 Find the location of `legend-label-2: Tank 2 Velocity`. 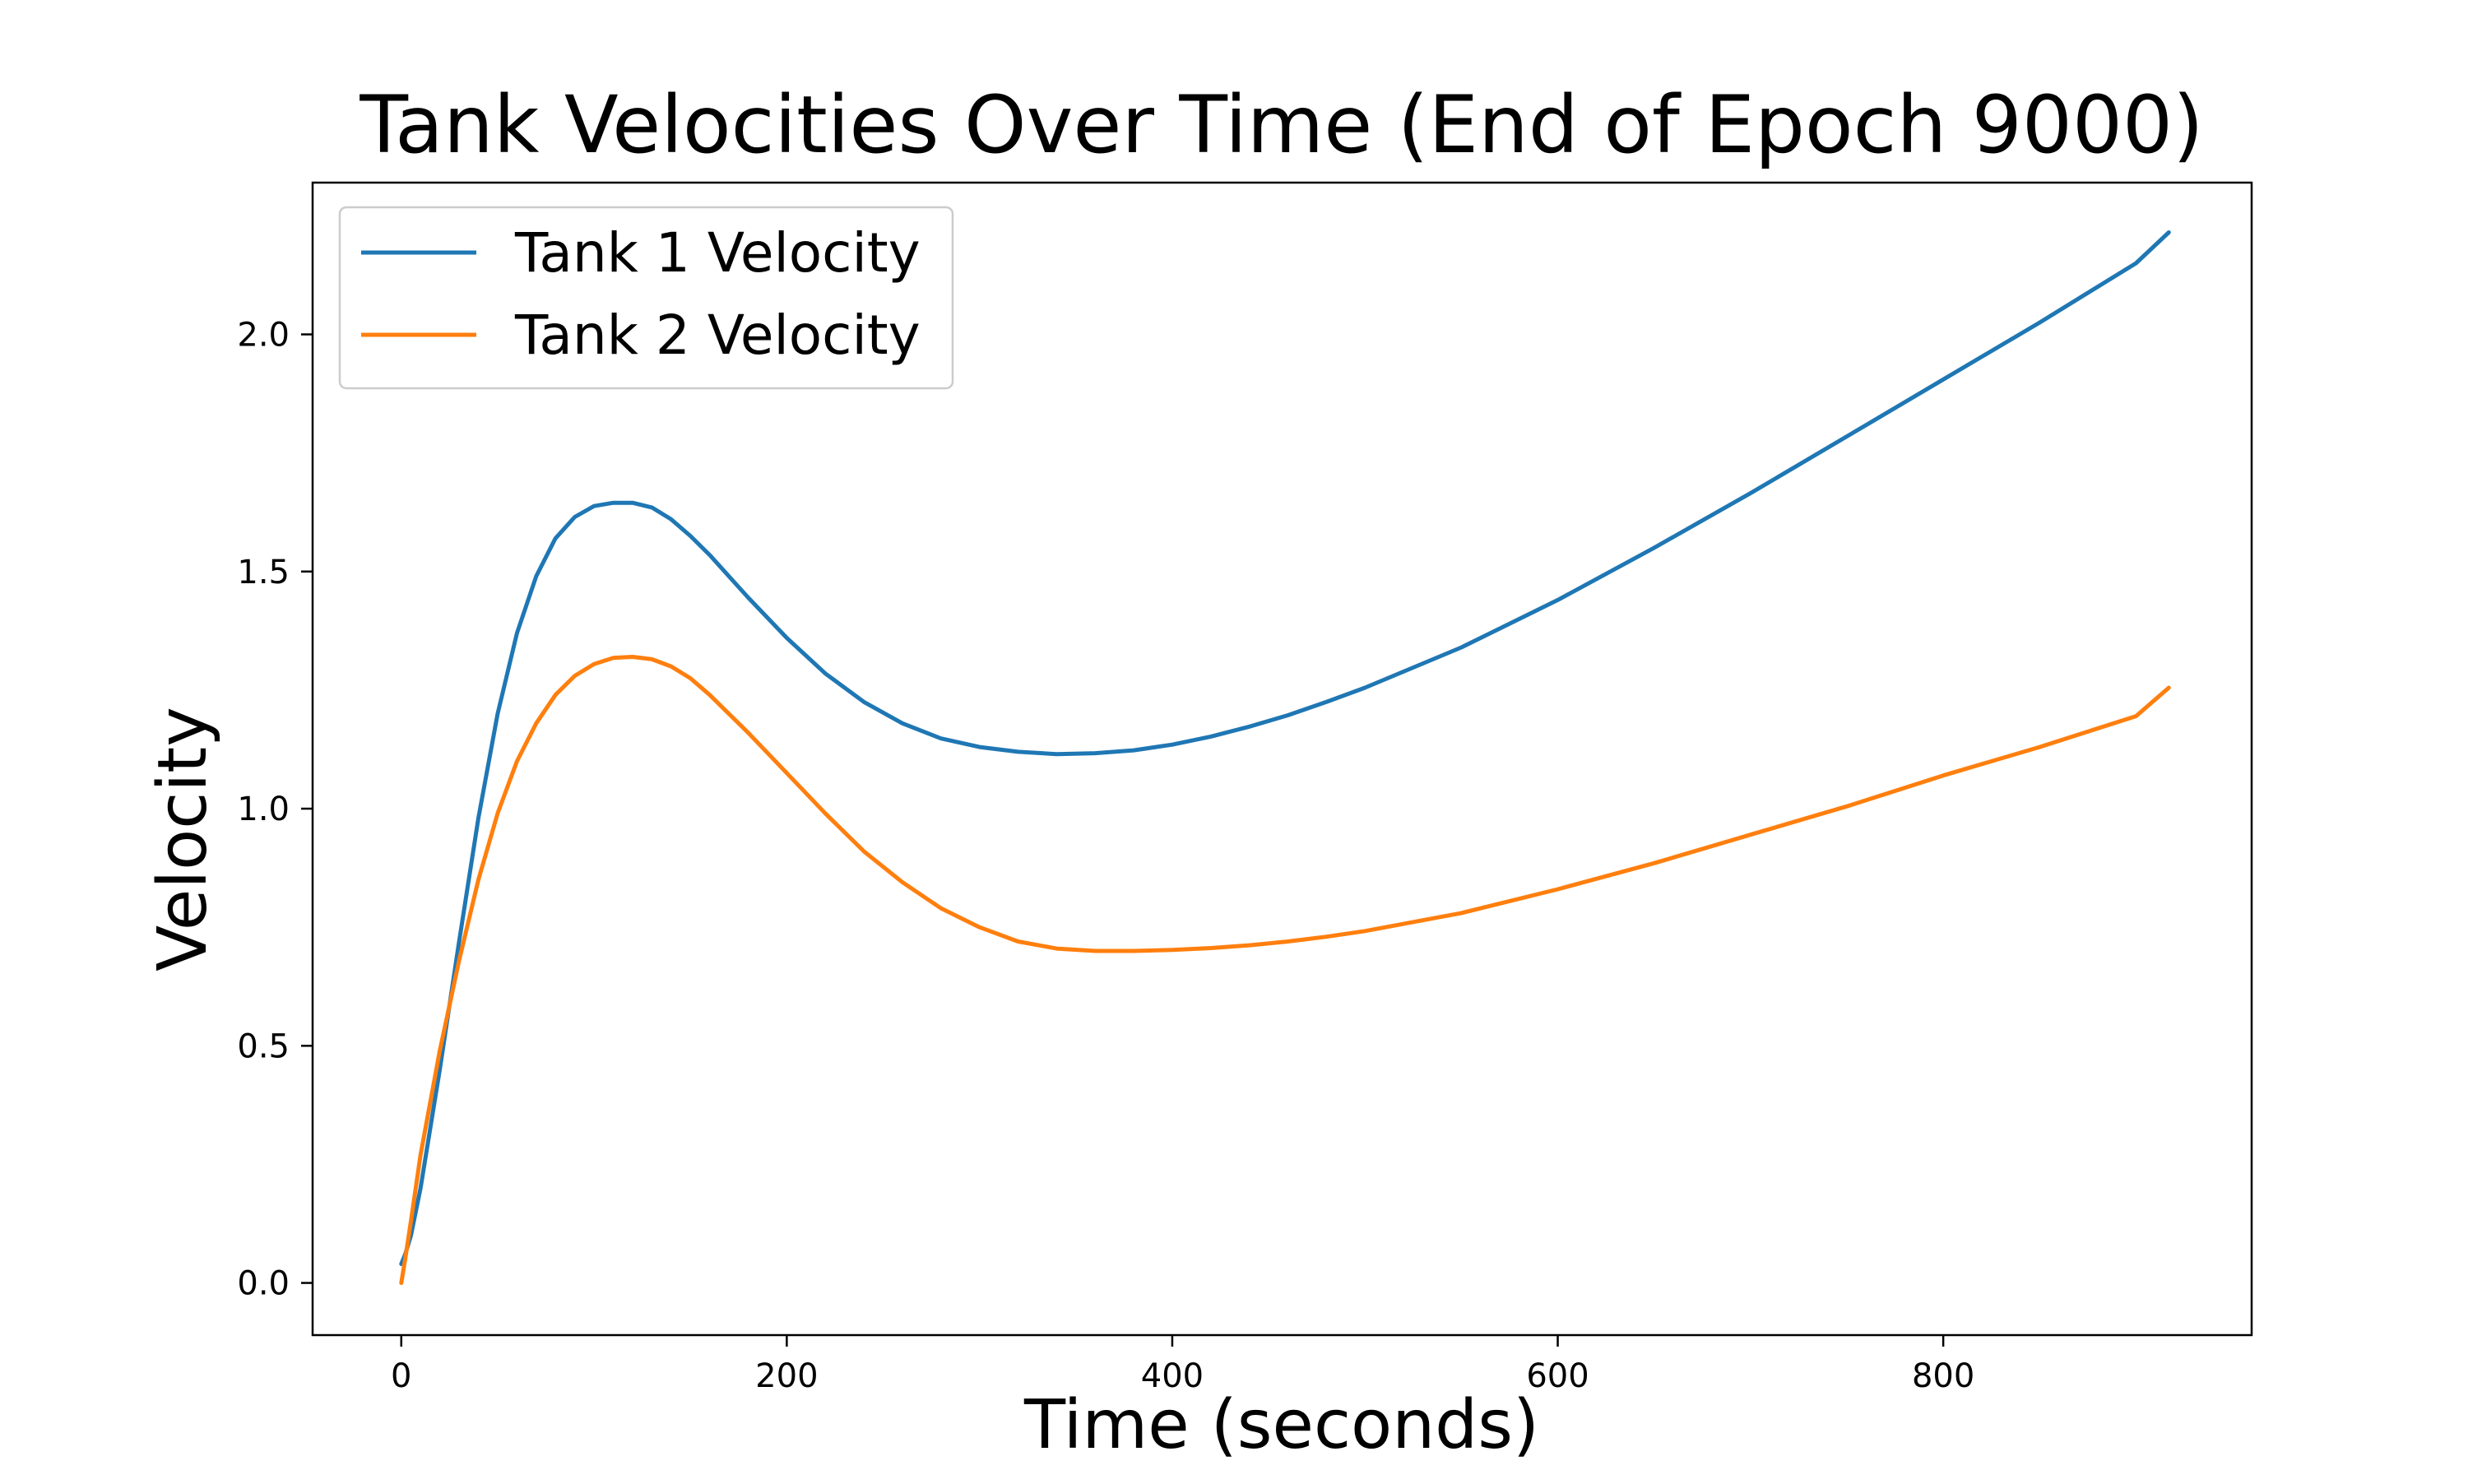

legend-label-2: Tank 2 Velocity is located at coordinates (717, 335).